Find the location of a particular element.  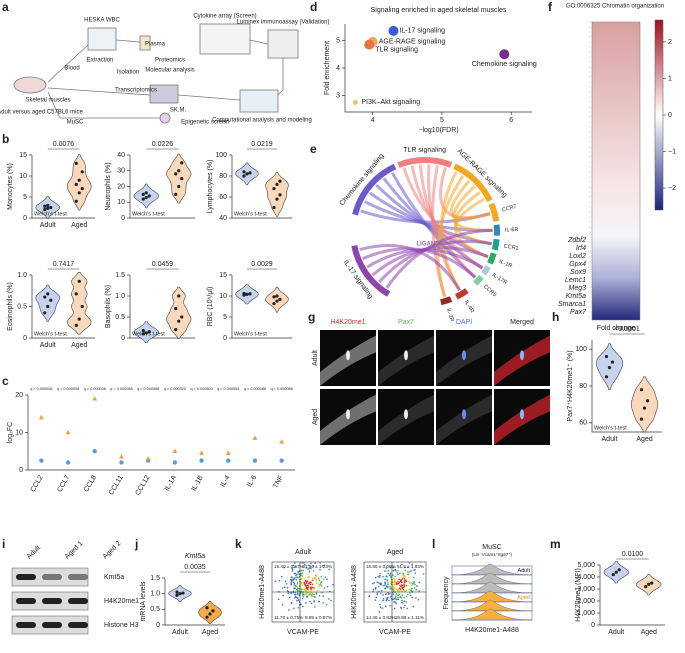

y-tick-label: 5 is located at coordinates (25, 197).